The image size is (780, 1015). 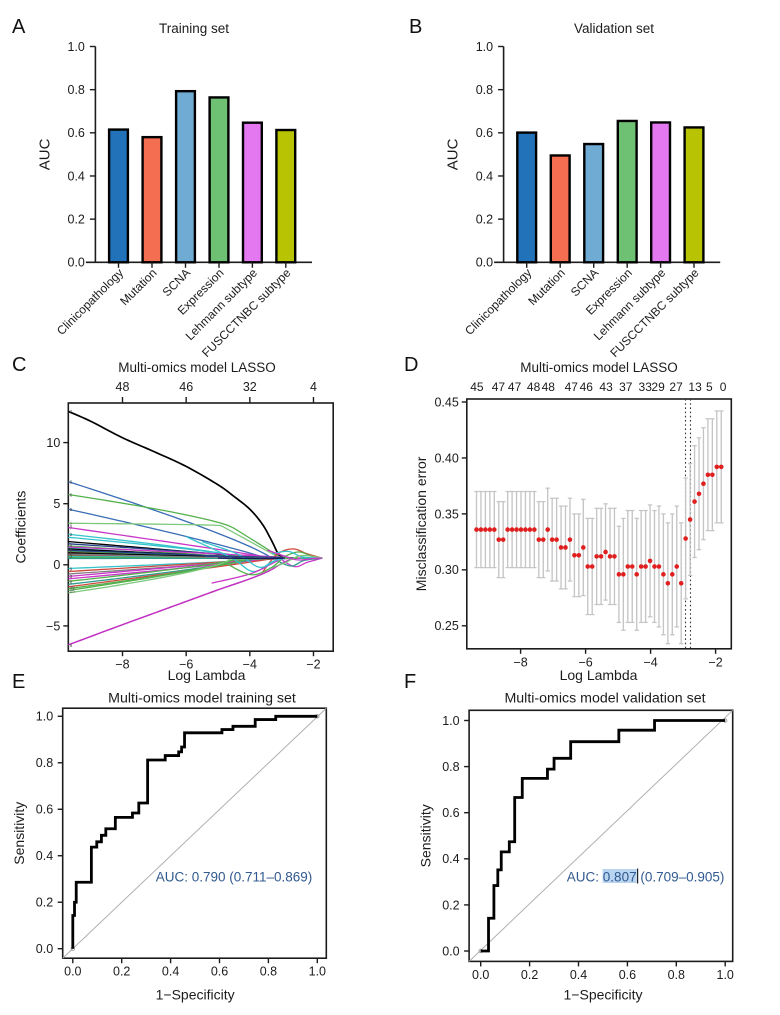 What do you see at coordinates (446, 514) in the screenshot?
I see `svg-text: 0.35` at bounding box center [446, 514].